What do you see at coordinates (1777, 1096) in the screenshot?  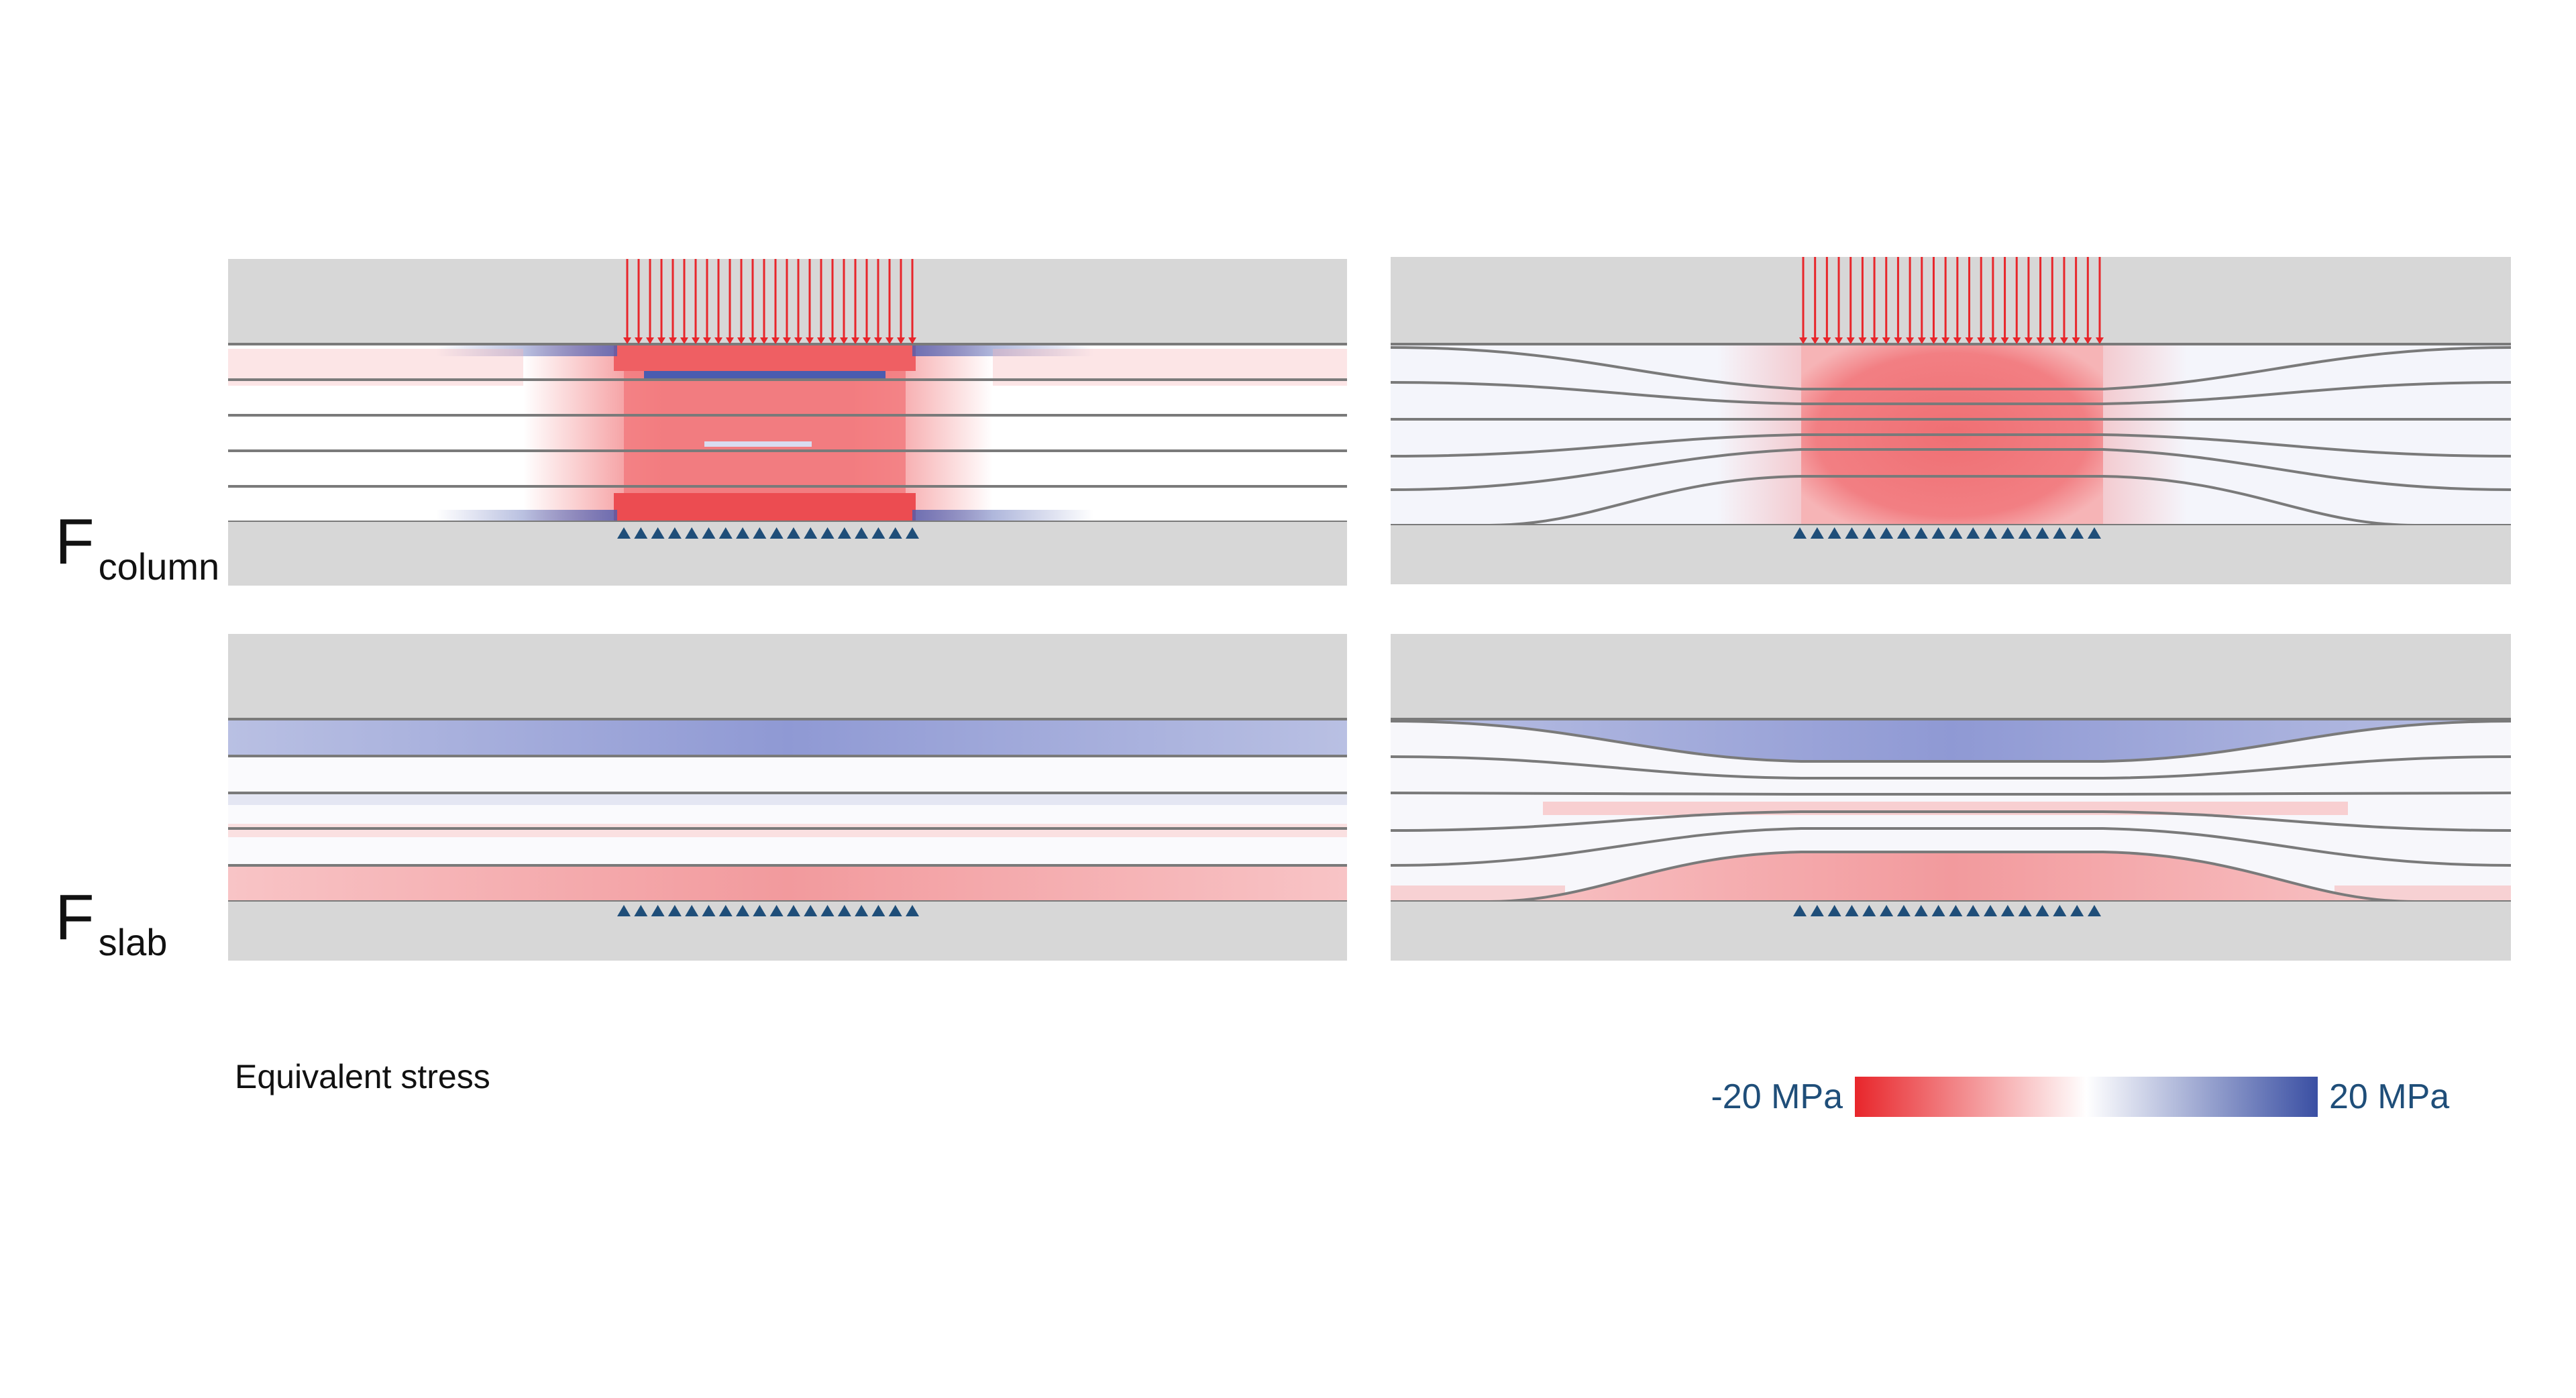 I see `scale-min-label: -20 MPa` at bounding box center [1777, 1096].